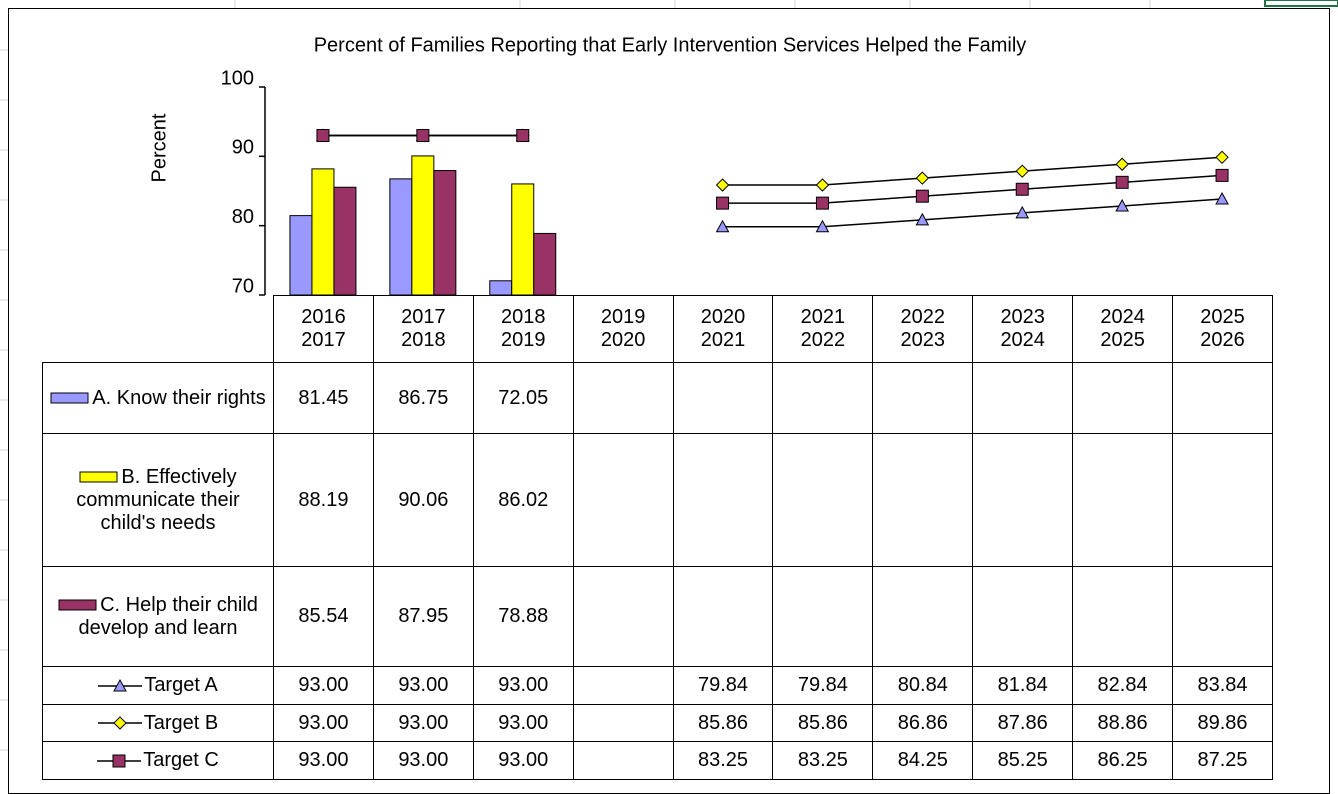  What do you see at coordinates (181, 722) in the screenshot?
I see `legend-label: Target B` at bounding box center [181, 722].